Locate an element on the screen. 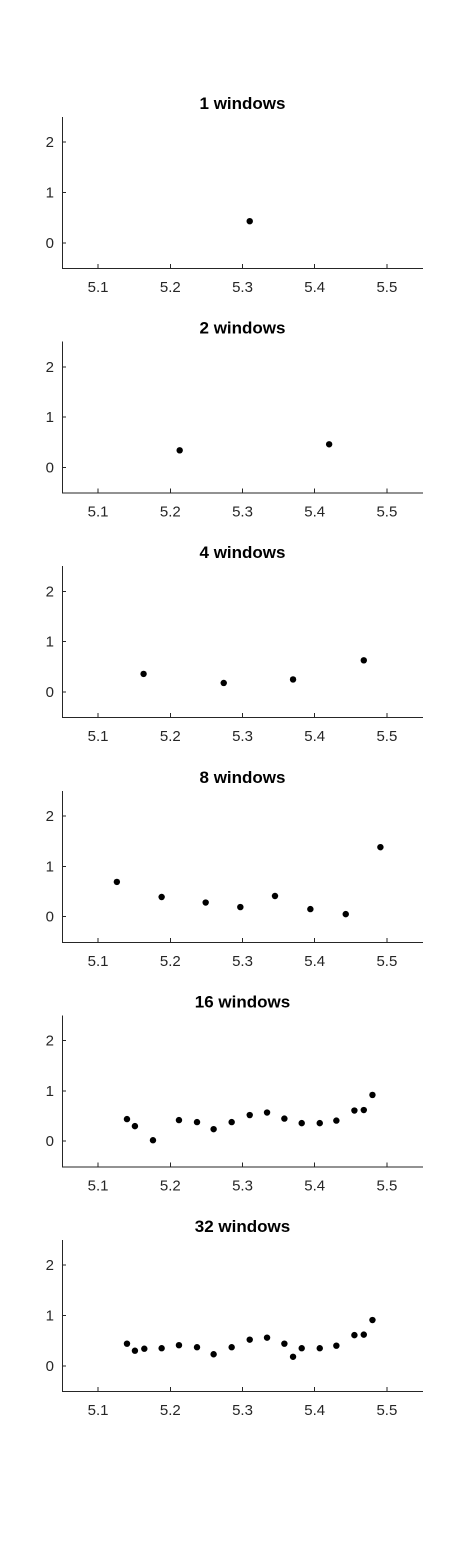  subplot-6: 32 windows 5.1 5.2 5.3 5.4 5.5 0 1 2 is located at coordinates (234, 1318).